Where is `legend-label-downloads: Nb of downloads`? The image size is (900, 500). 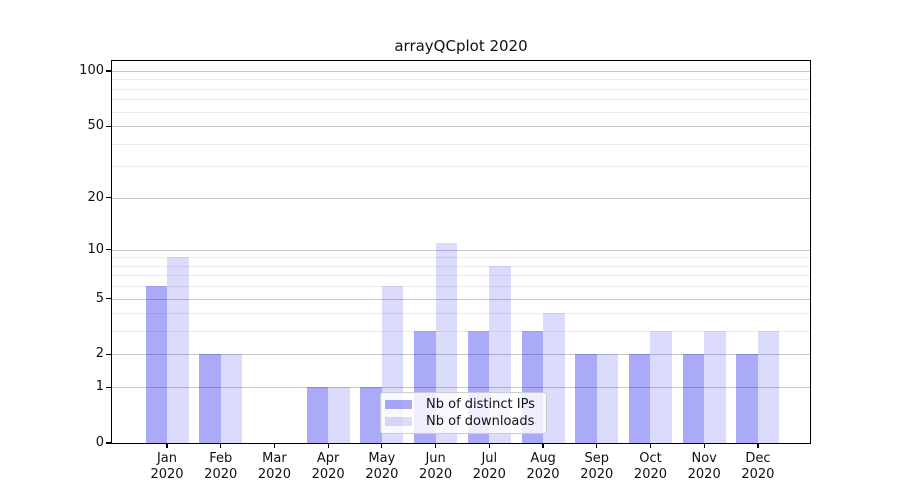 legend-label-downloads: Nb of downloads is located at coordinates (480, 422).